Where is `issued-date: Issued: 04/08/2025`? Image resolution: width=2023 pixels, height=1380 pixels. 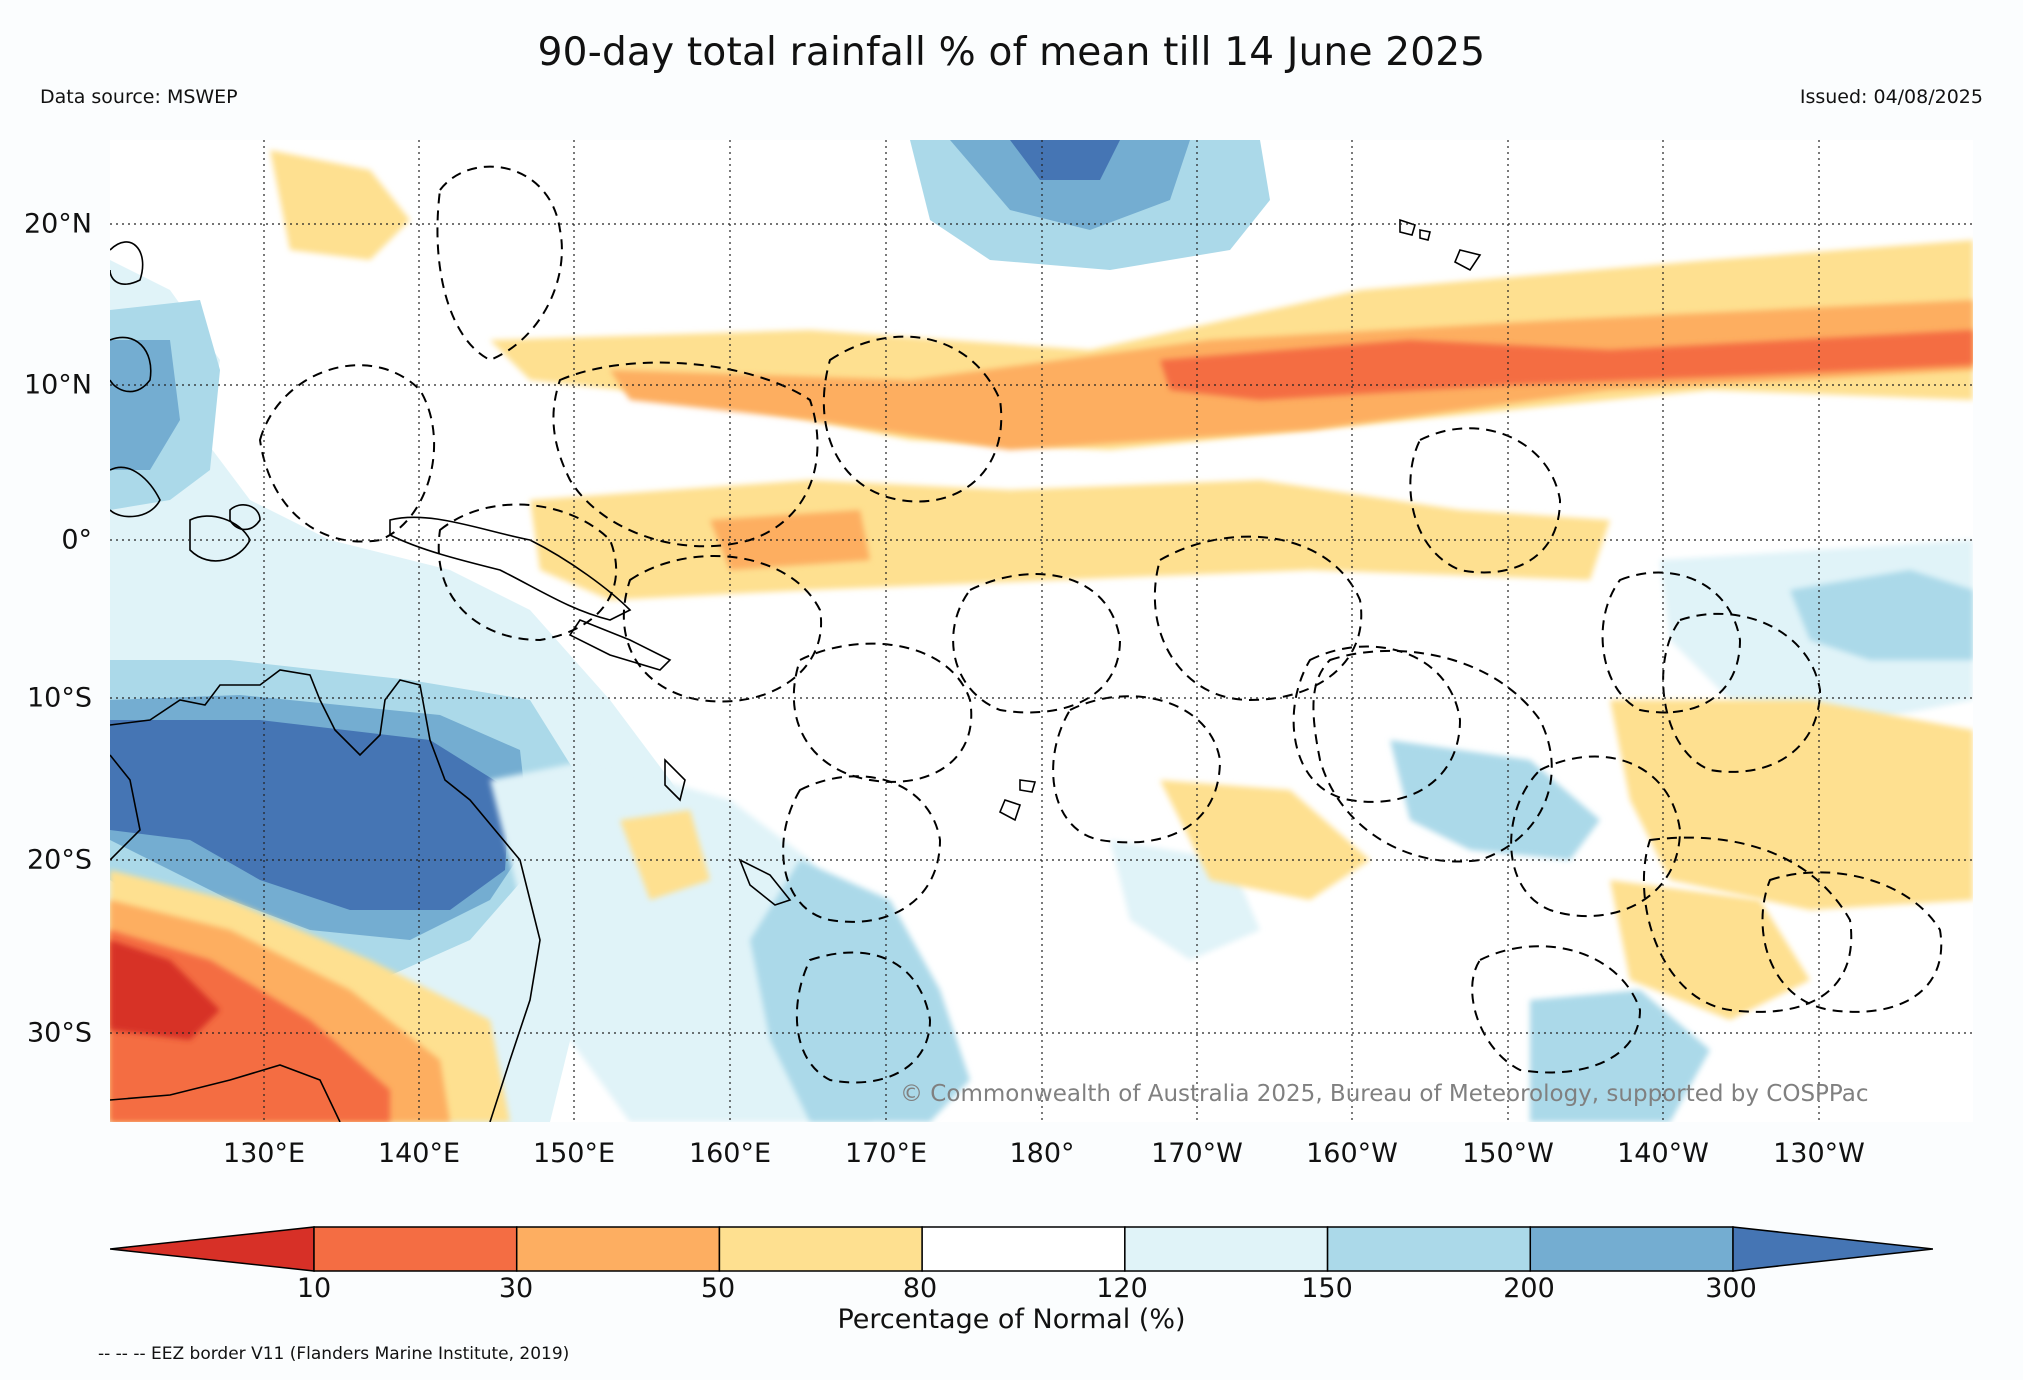 issued-date: Issued: 04/08/2025 is located at coordinates (1891, 97).